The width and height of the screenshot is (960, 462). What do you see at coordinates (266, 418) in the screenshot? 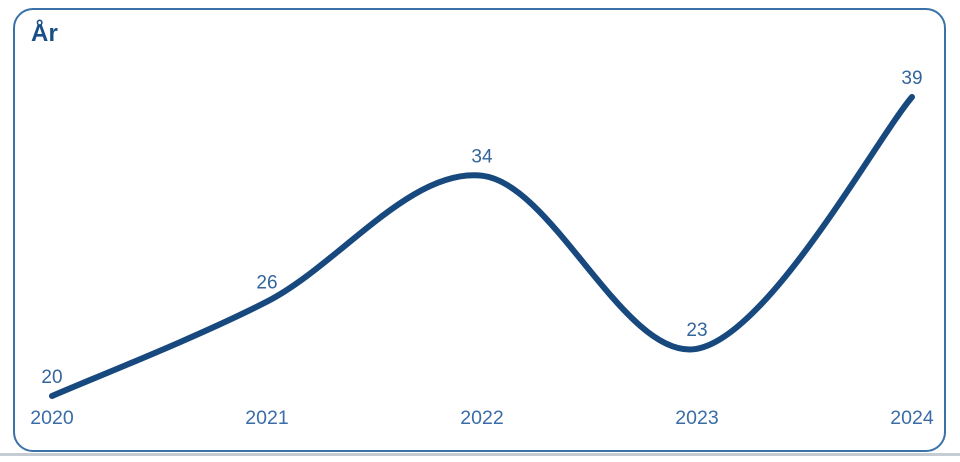
I see `x-axis-label: 2021` at bounding box center [266, 418].